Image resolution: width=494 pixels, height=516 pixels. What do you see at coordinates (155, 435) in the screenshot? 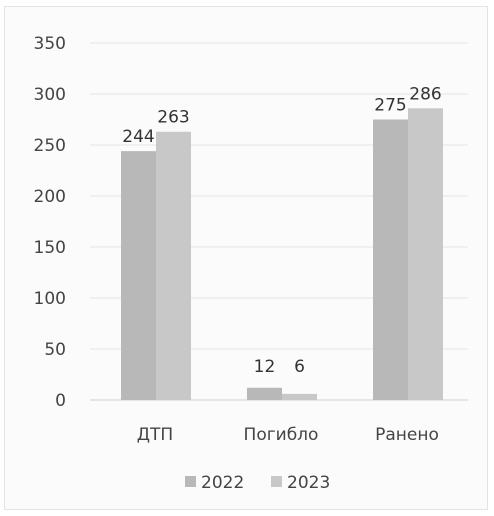
I see `category-label-0: ДТП` at bounding box center [155, 435].